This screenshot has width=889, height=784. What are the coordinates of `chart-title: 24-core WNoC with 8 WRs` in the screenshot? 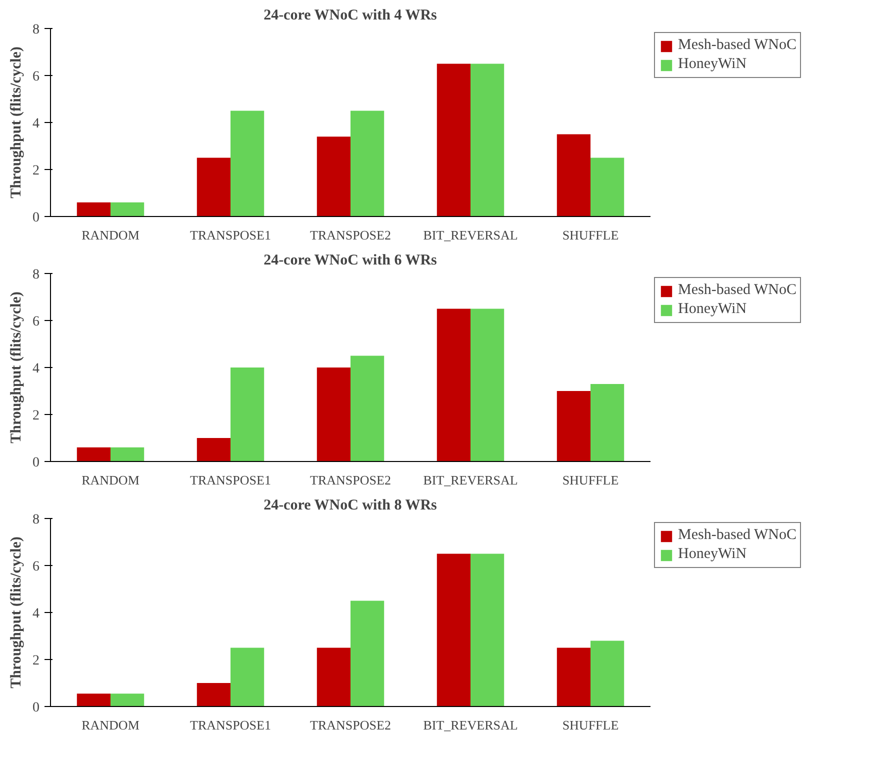 It's located at (351, 506).